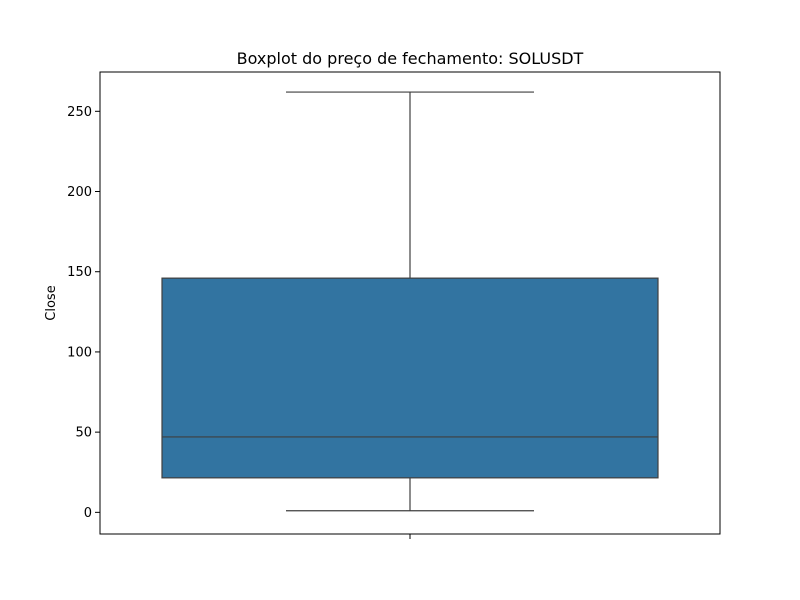 The height and width of the screenshot is (600, 800). What do you see at coordinates (79, 112) in the screenshot?
I see `y-tick-label: 250` at bounding box center [79, 112].